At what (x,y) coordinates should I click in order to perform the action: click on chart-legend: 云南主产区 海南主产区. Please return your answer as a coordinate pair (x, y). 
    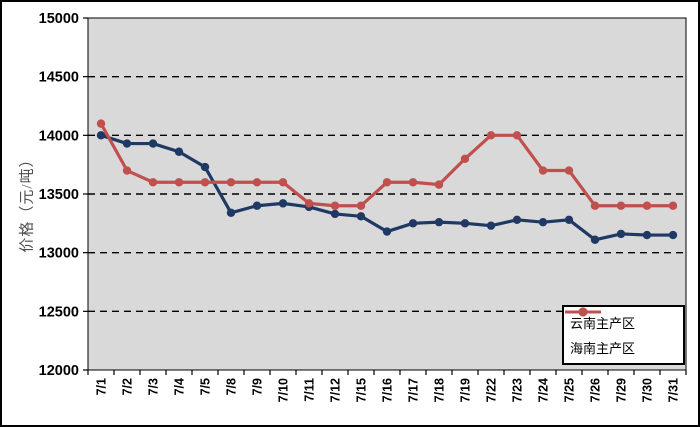
    Looking at the image, I should click on (623, 335).